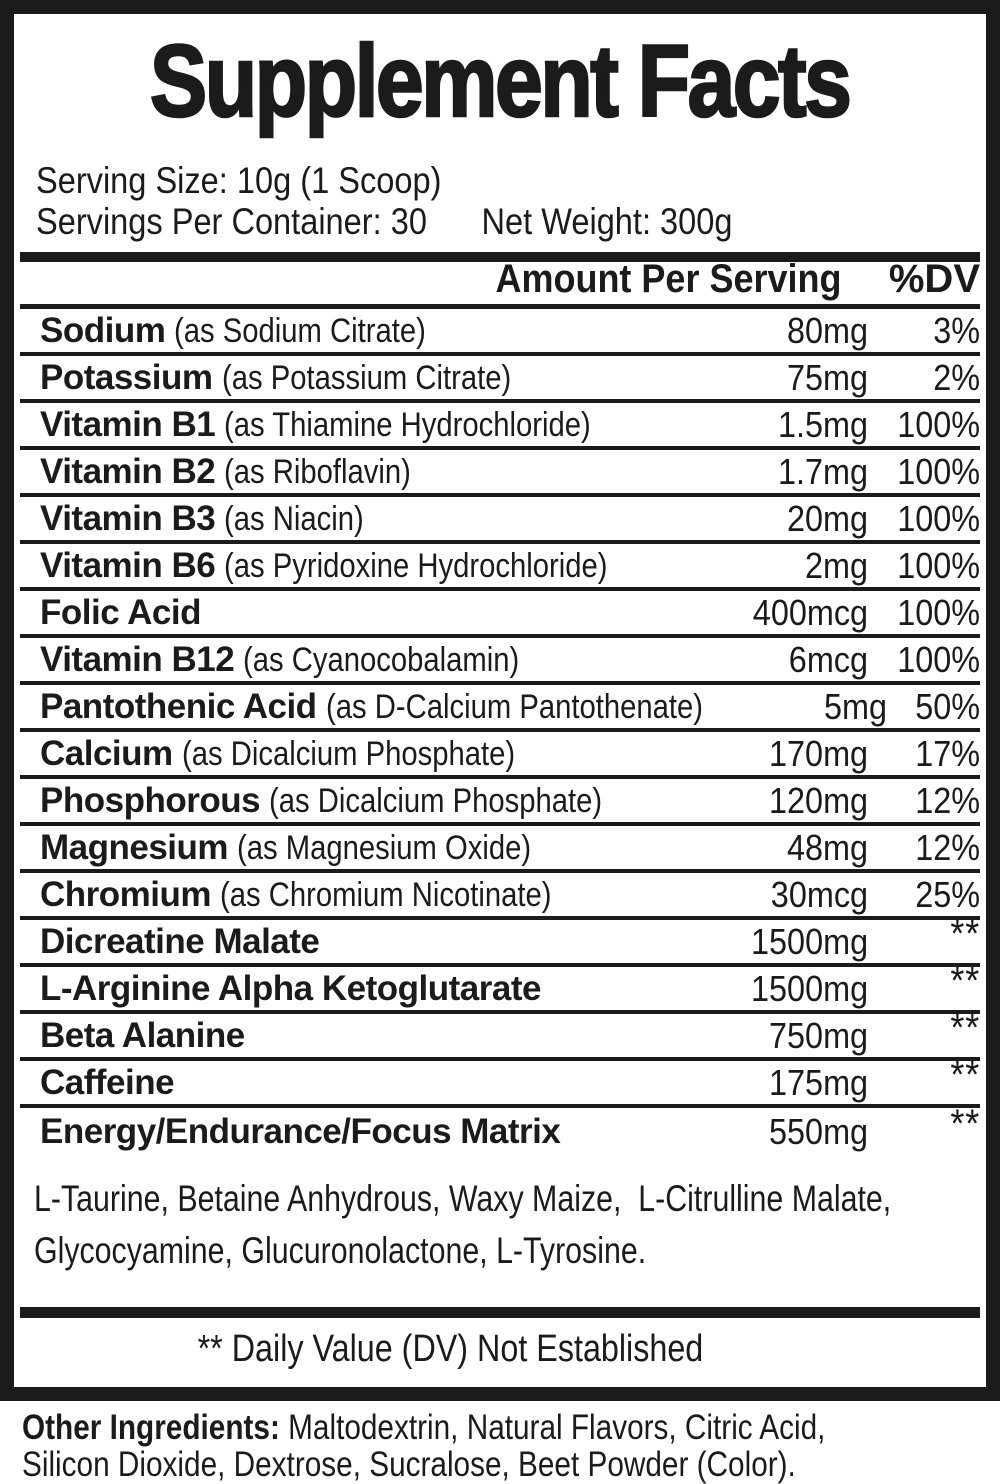 The width and height of the screenshot is (1000, 1484). I want to click on nutrient-amount: 1.5mg, so click(822, 424).